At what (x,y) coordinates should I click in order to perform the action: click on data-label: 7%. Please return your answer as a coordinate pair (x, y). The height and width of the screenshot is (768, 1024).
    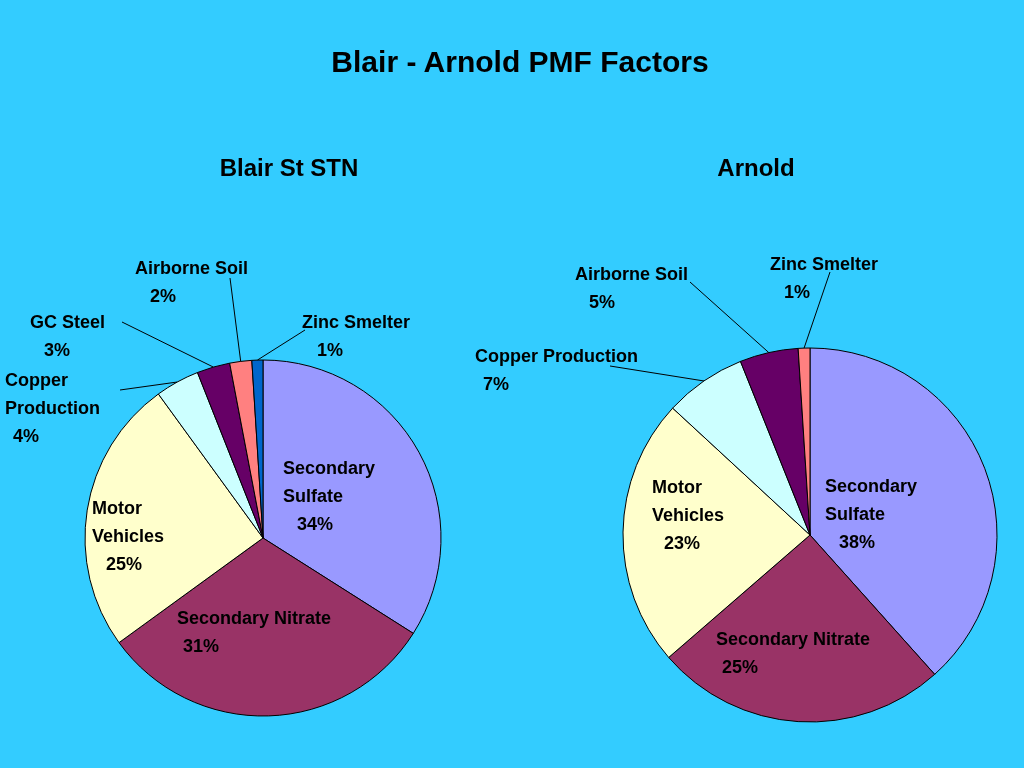
    Looking at the image, I should click on (496, 384).